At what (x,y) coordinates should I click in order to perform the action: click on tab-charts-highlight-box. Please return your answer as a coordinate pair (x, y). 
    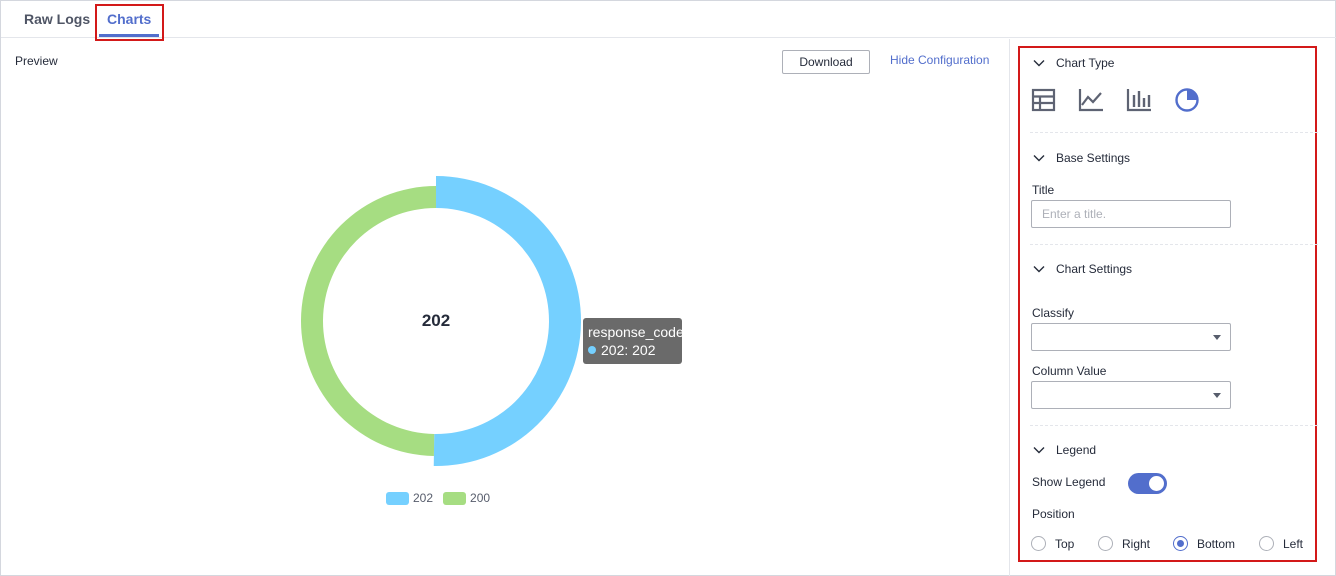
    Looking at the image, I should click on (129, 22).